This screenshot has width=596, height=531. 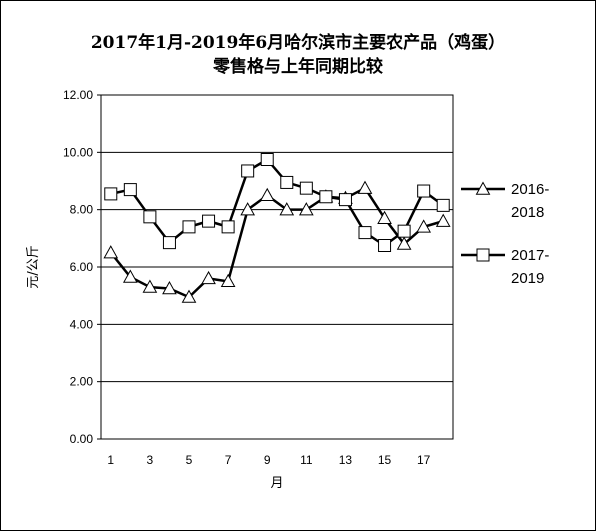 I want to click on x-tick-label: 17, so click(x=424, y=460).